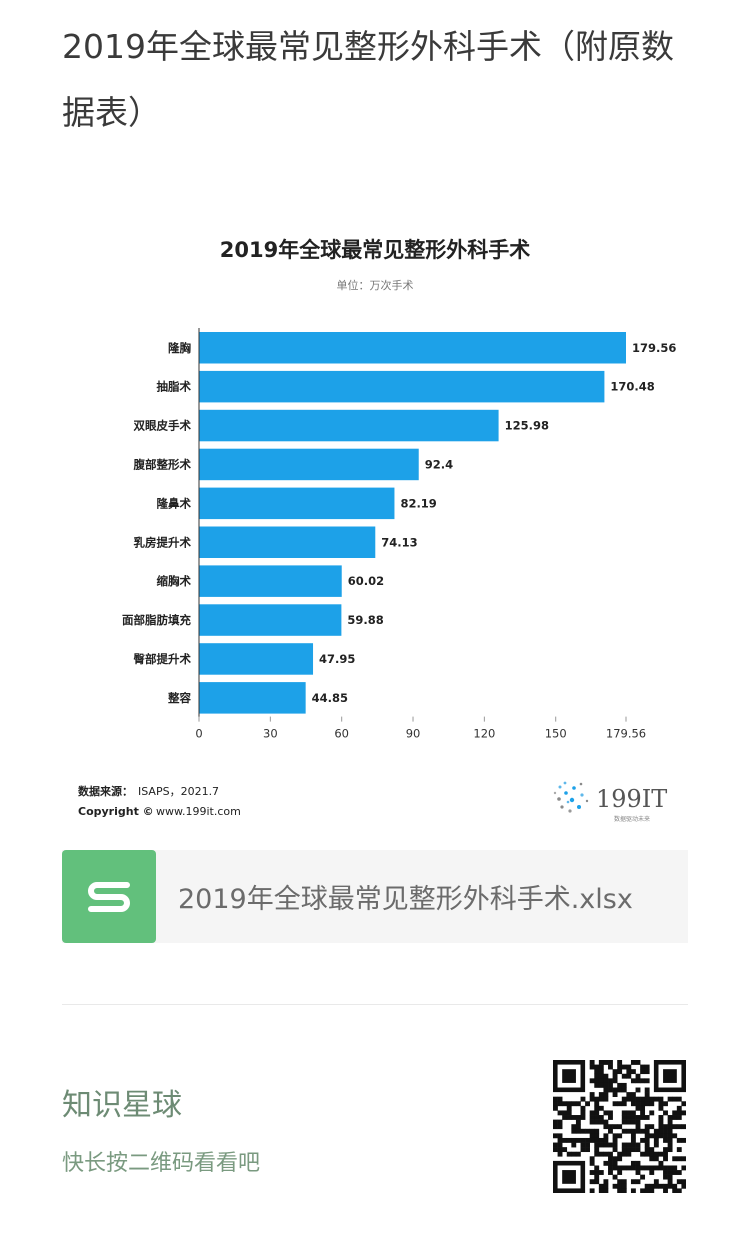 This screenshot has width=750, height=1246. I want to click on planet-name: 知识星球, so click(122, 1105).